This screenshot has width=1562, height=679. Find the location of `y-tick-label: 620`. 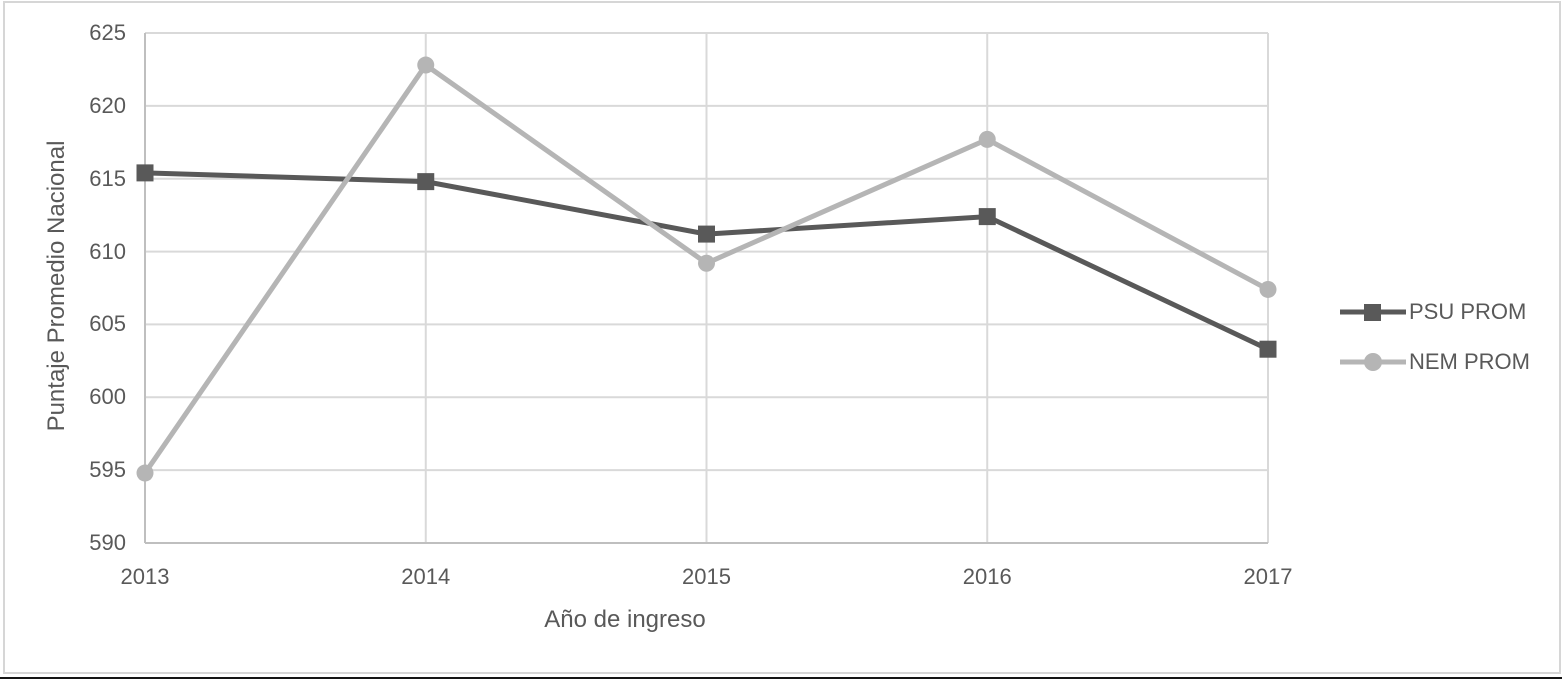

y-tick-label: 620 is located at coordinates (107, 105).